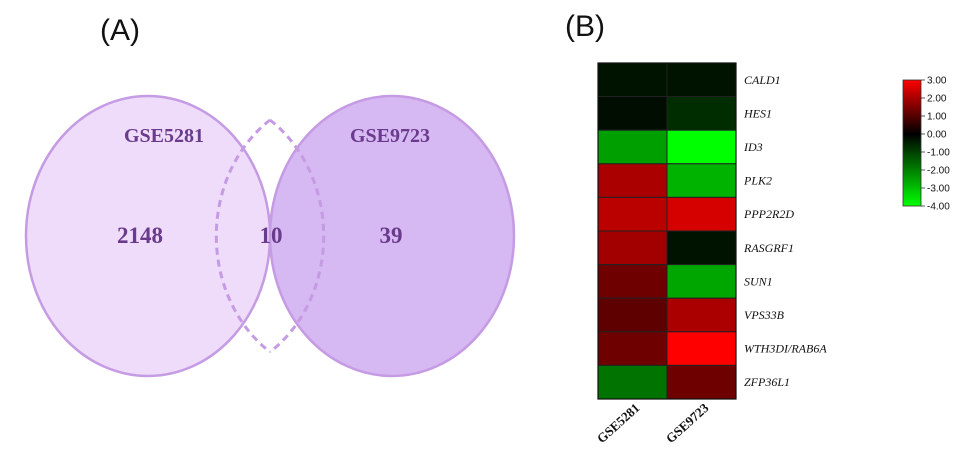  What do you see at coordinates (937, 135) in the screenshot?
I see `color-scale-tick-label: 0.00` at bounding box center [937, 135].